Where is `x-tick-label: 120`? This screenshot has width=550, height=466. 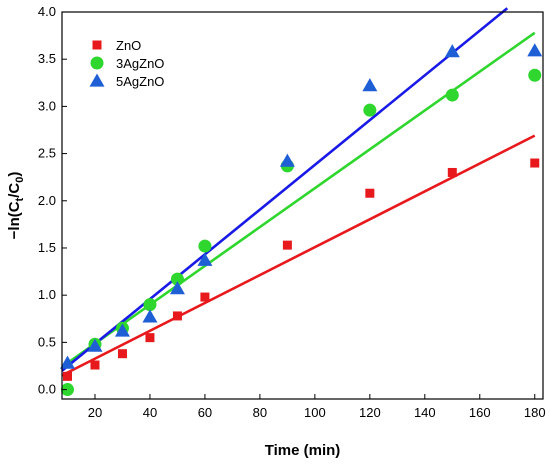 x-tick-label: 120 is located at coordinates (370, 412).